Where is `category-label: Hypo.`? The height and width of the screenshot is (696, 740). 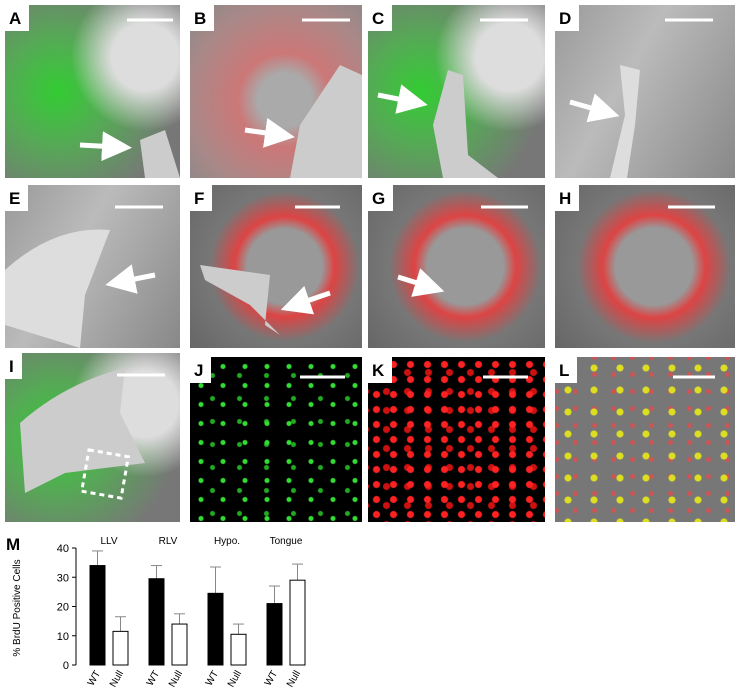 category-label: Hypo. is located at coordinates (227, 541).